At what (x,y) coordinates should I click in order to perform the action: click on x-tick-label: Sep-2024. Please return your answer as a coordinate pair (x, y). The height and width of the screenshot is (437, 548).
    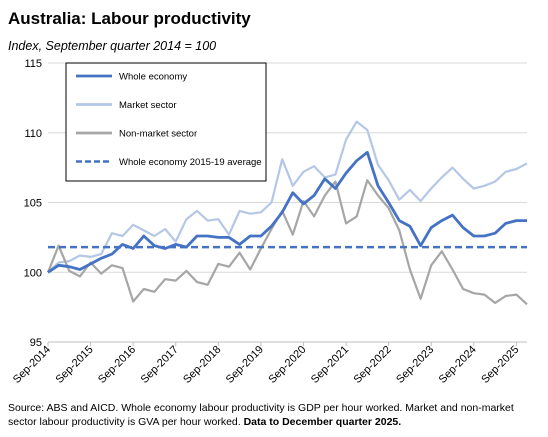
    Looking at the image, I should click on (458, 365).